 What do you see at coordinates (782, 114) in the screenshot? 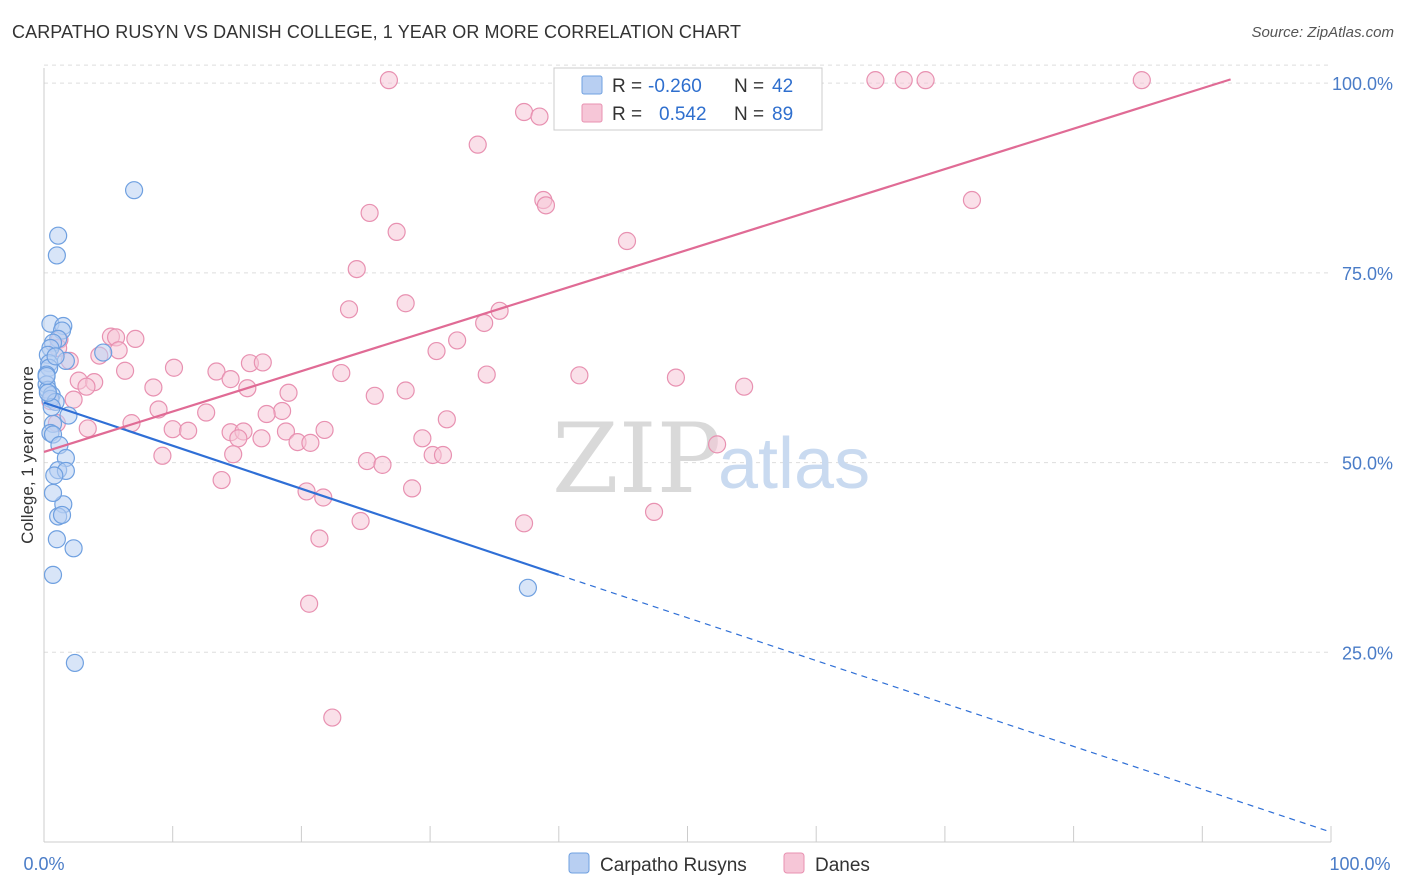
I see `legend-n-value-2: 89` at bounding box center [782, 114].